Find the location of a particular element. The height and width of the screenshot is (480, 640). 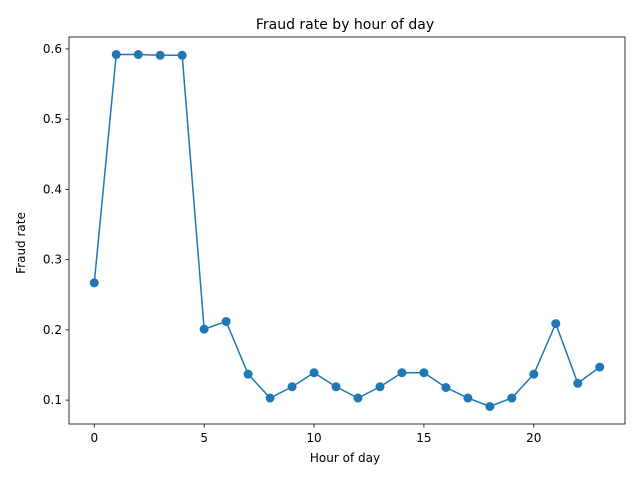

y-axis-label: Fraud rate is located at coordinates (21, 243).